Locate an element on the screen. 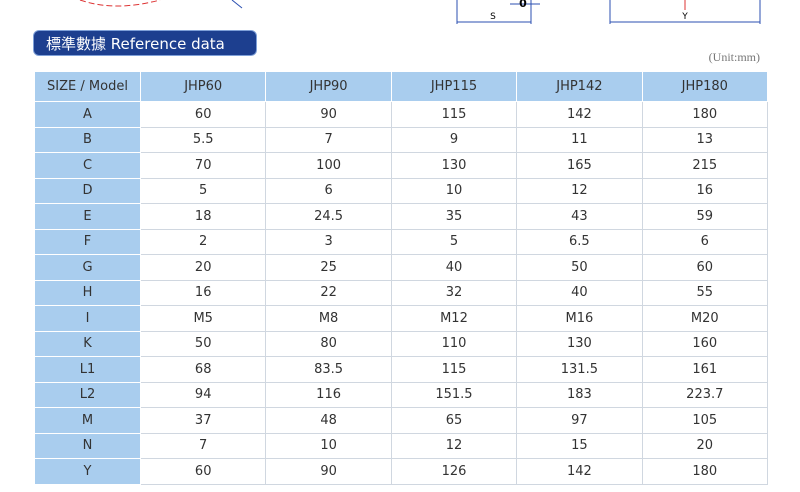 The height and width of the screenshot is (492, 800). cell: 65 is located at coordinates (454, 420).